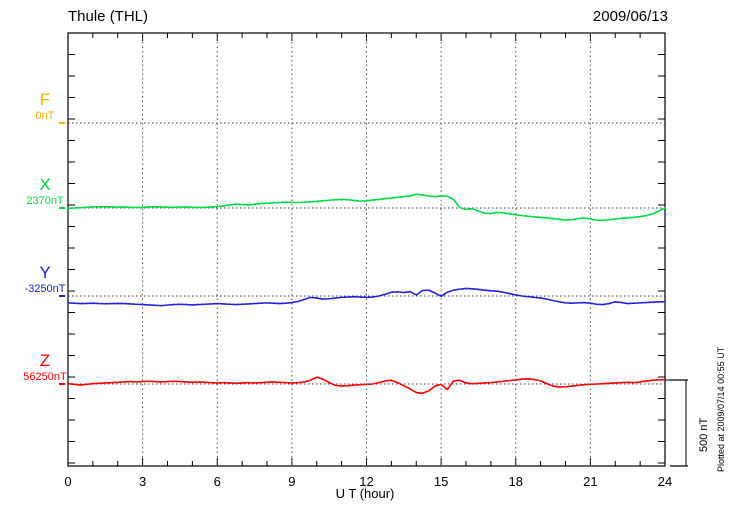  I want to click on station-title: Thule (THL), so click(108, 16).